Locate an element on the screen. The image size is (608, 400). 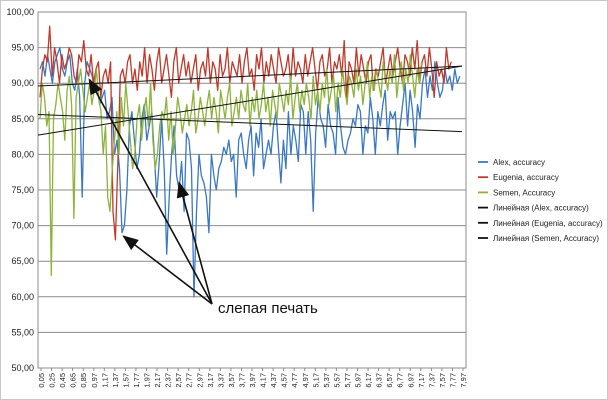
x-tick-label: 0,85 is located at coordinates (83, 380).